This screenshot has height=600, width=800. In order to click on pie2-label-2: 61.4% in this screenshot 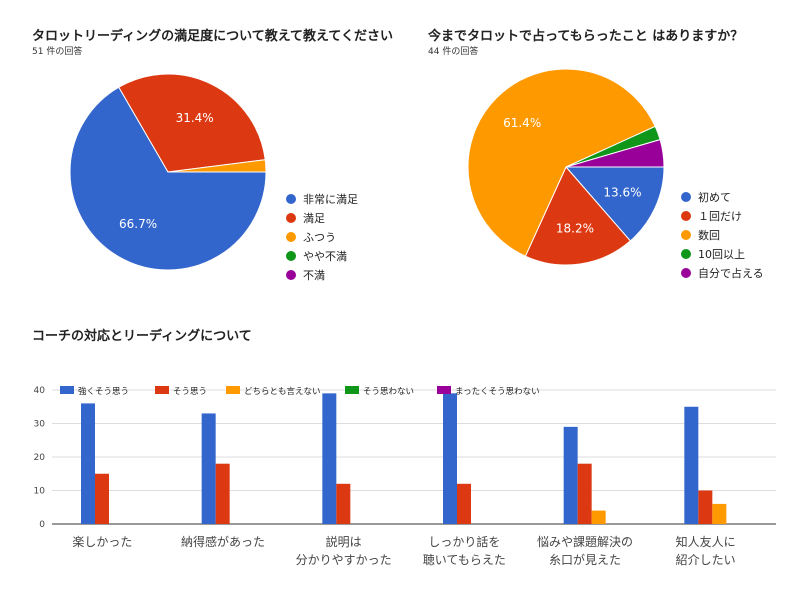, I will do `click(522, 123)`.